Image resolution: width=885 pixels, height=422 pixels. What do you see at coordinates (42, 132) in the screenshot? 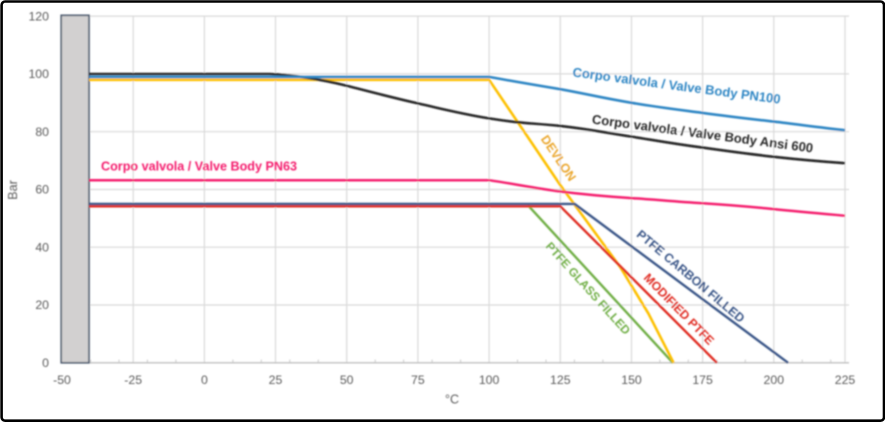
I see `svg-text: 80` at bounding box center [42, 132].